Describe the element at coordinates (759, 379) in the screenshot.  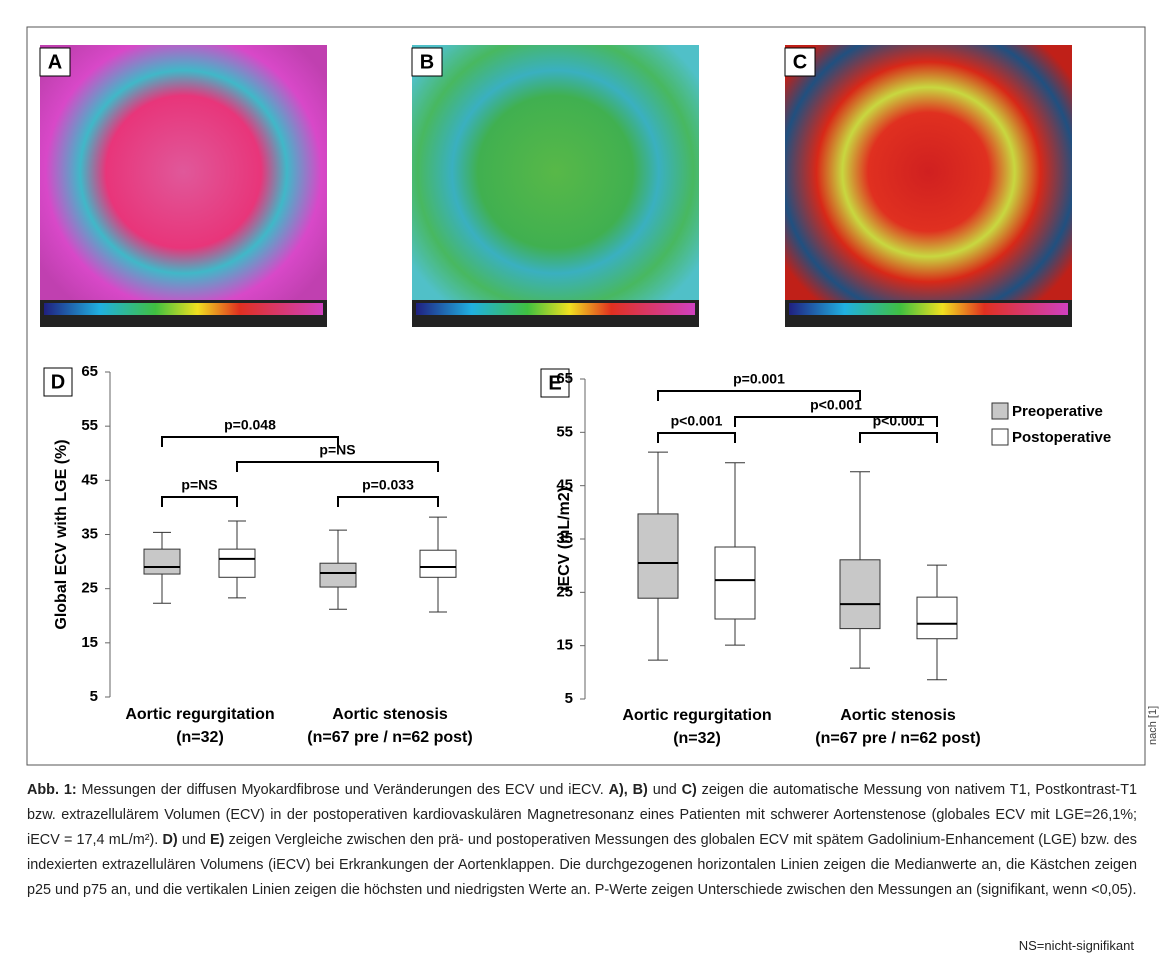
I see `p-value: p=0.001` at that location.